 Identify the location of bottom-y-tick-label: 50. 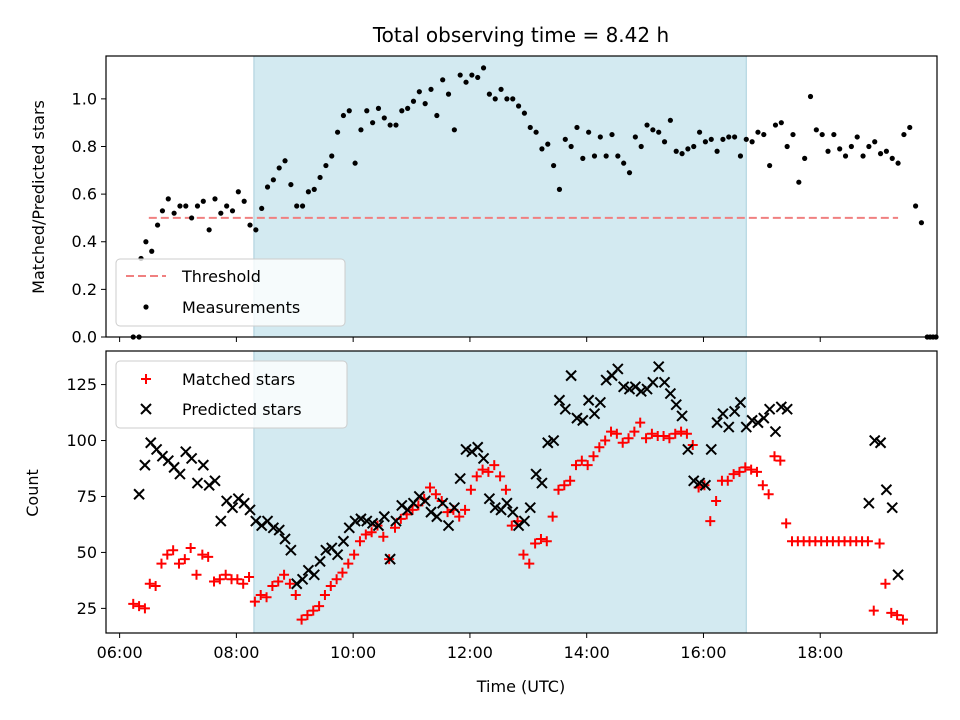
(87, 552).